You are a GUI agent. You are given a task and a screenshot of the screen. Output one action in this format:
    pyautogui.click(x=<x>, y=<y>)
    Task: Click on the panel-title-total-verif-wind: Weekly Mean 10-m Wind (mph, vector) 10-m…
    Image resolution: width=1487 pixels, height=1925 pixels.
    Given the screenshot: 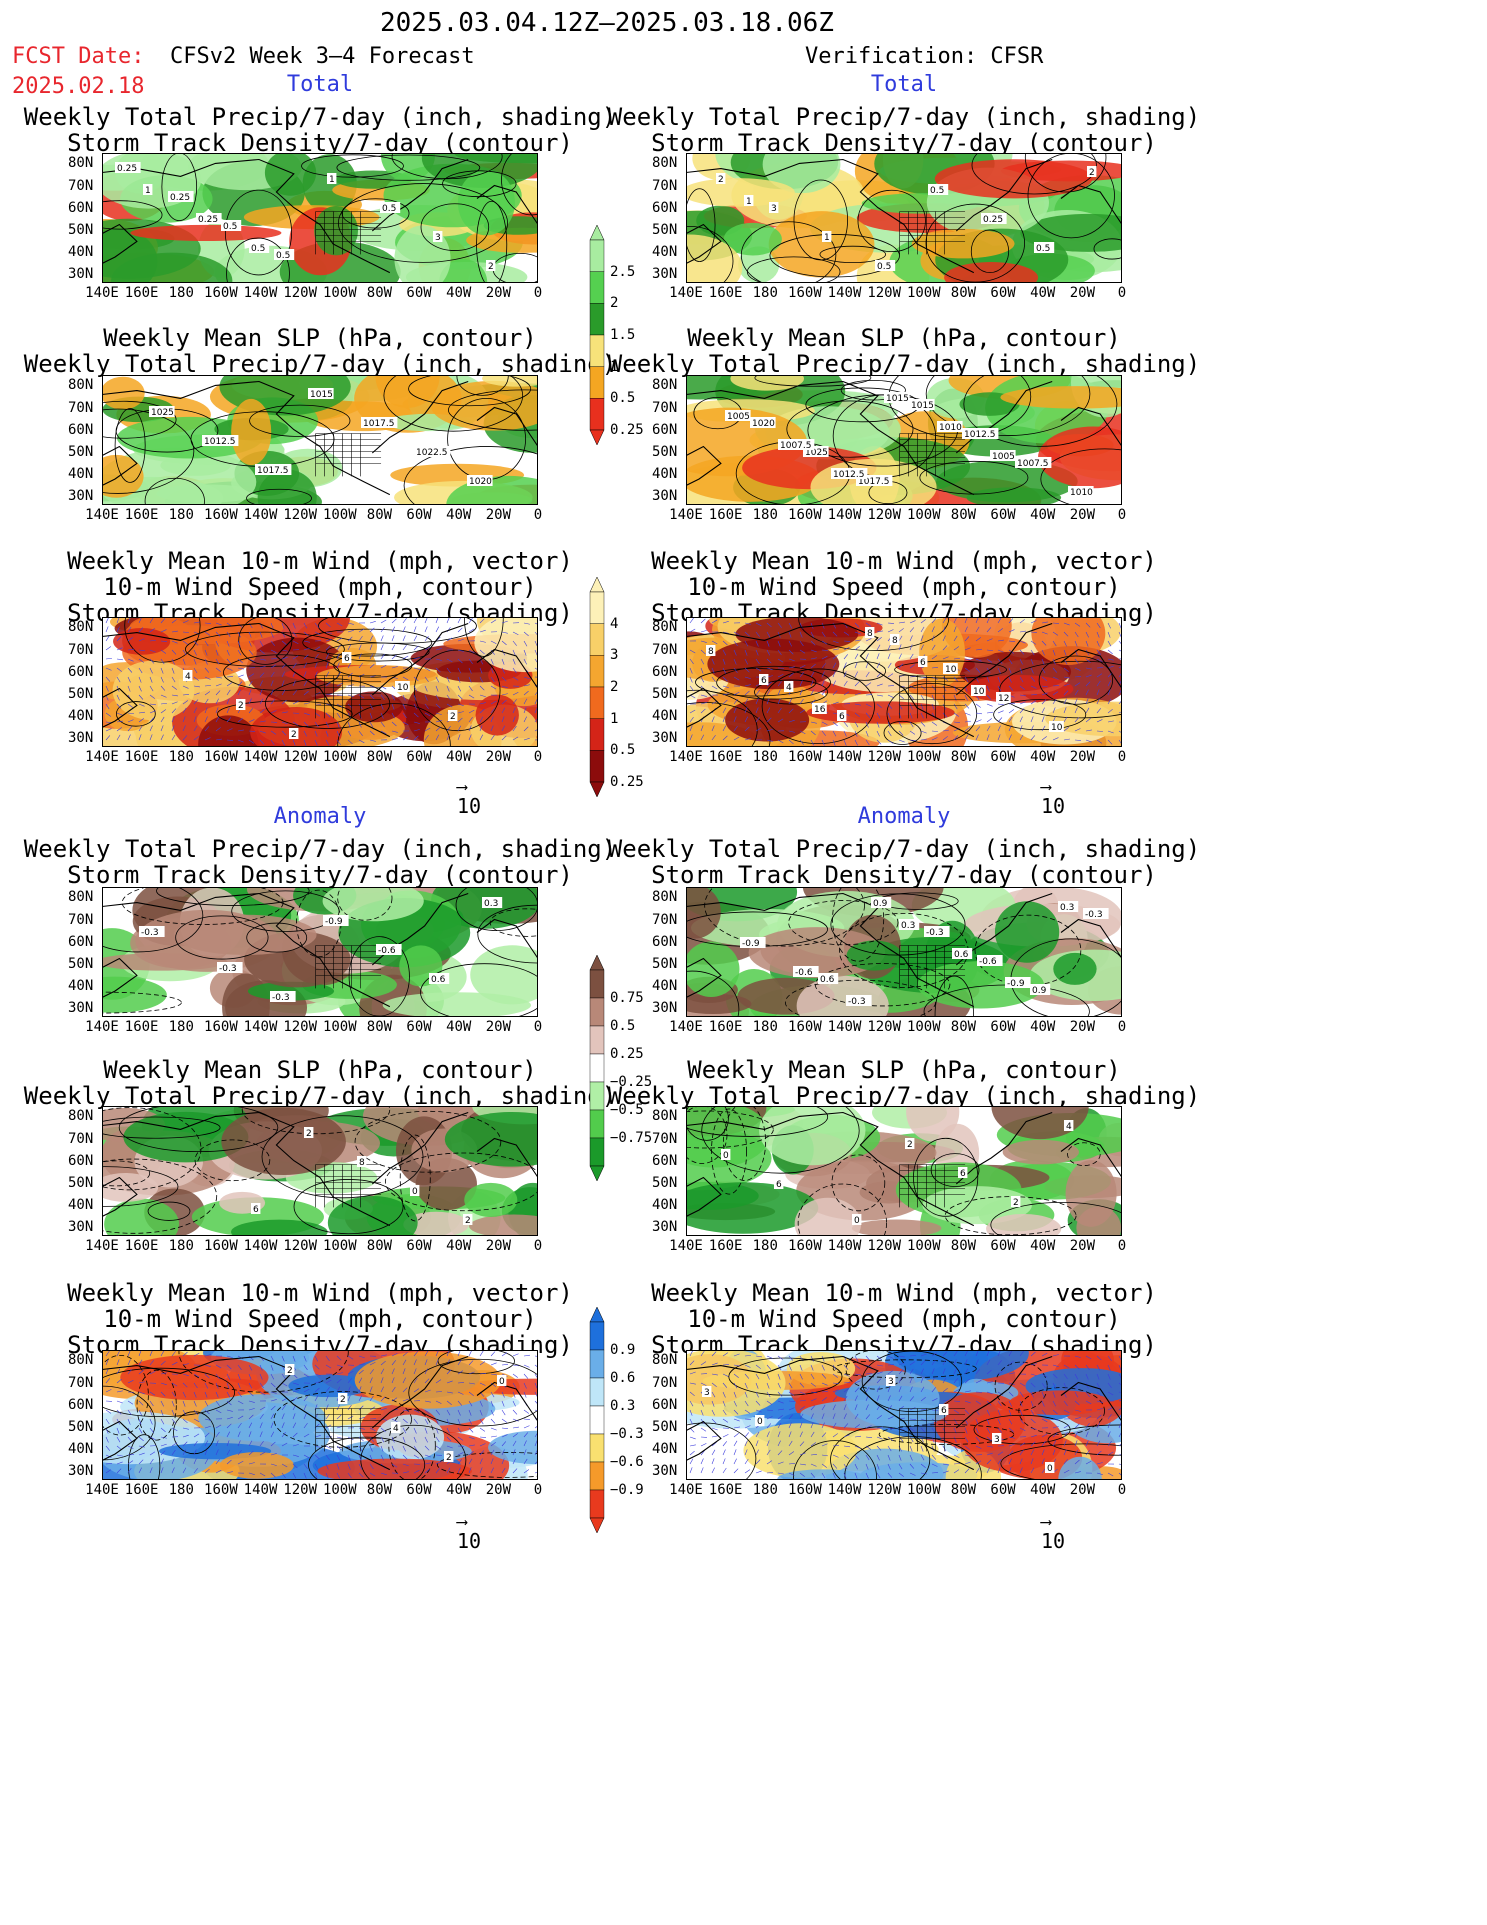 What is the action you would take?
    pyautogui.click(x=904, y=587)
    